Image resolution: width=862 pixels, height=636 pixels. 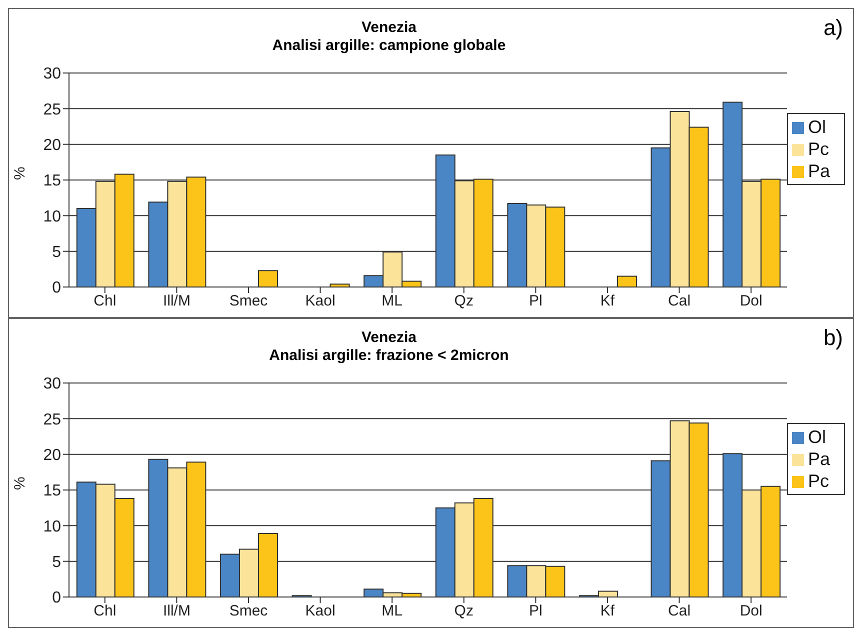 I want to click on chart-subtitle: Analisi argille: campione globale, so click(x=389, y=46).